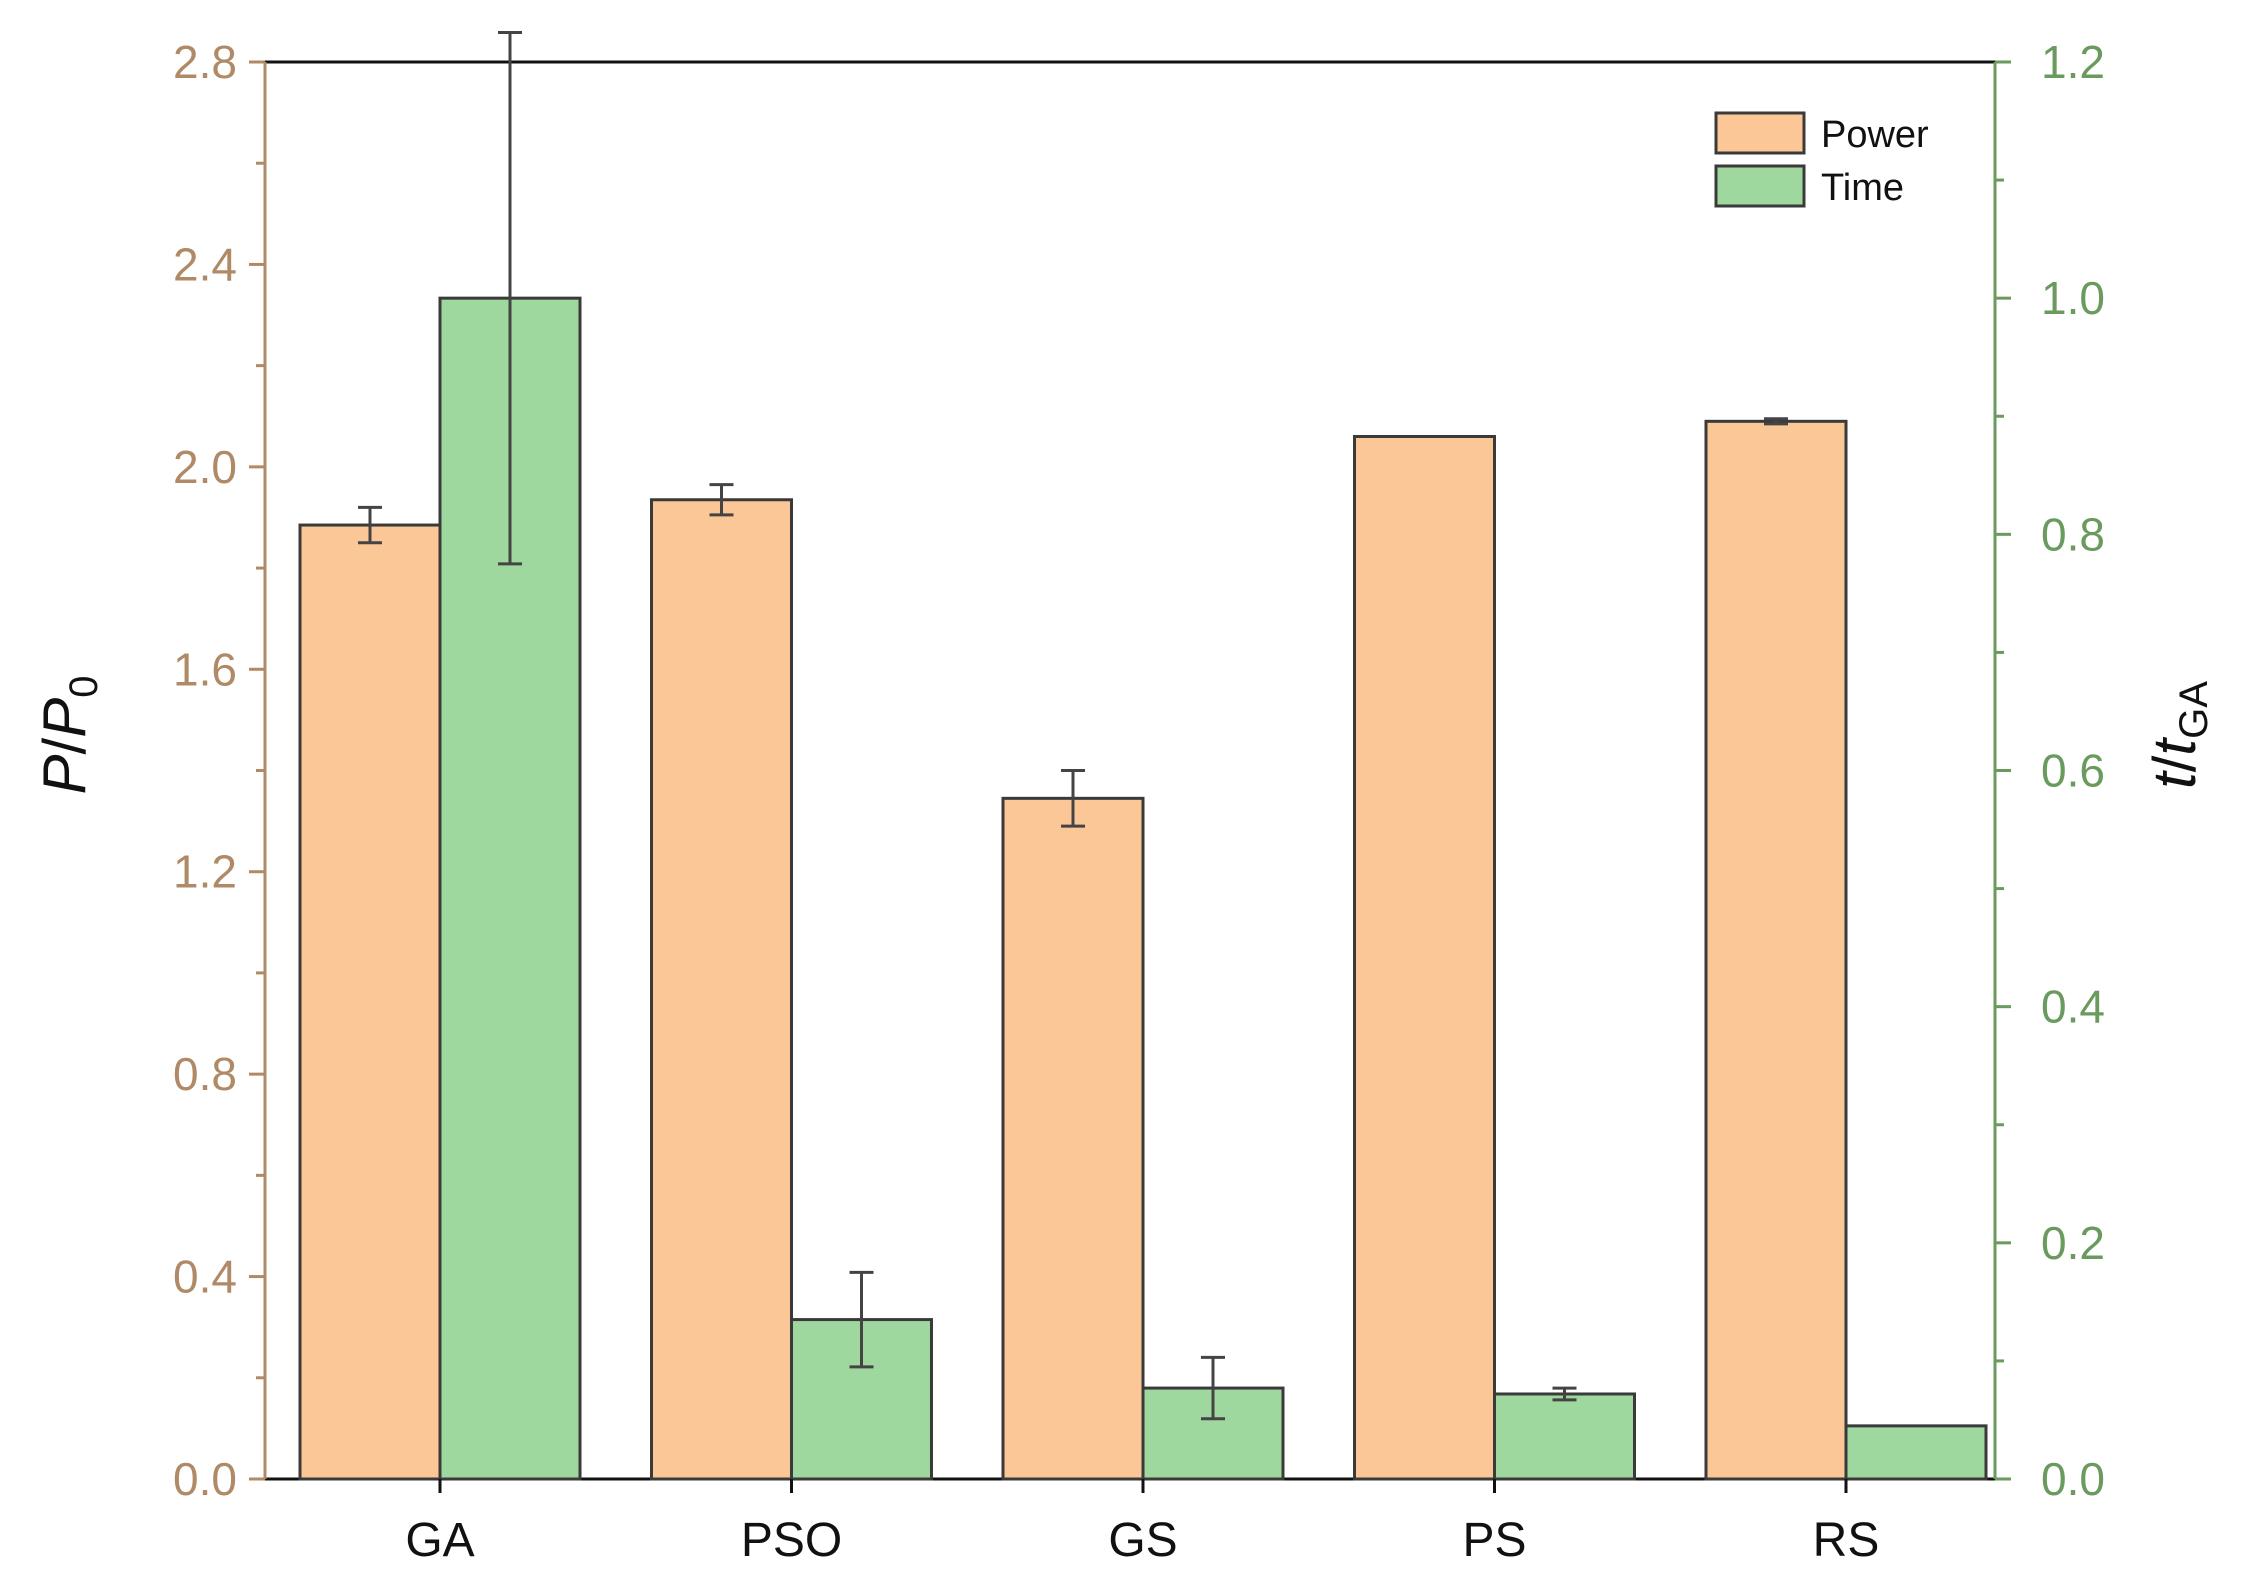 The width and height of the screenshot is (2252, 1580). What do you see at coordinates (2174, 779) in the screenshot?
I see `y-right-title-part1: t` at bounding box center [2174, 779].